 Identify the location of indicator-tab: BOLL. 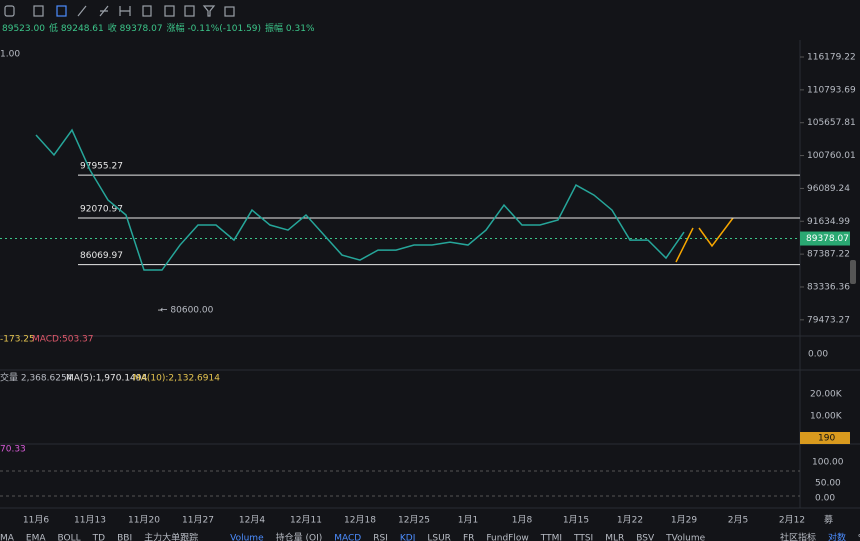
(69, 537).